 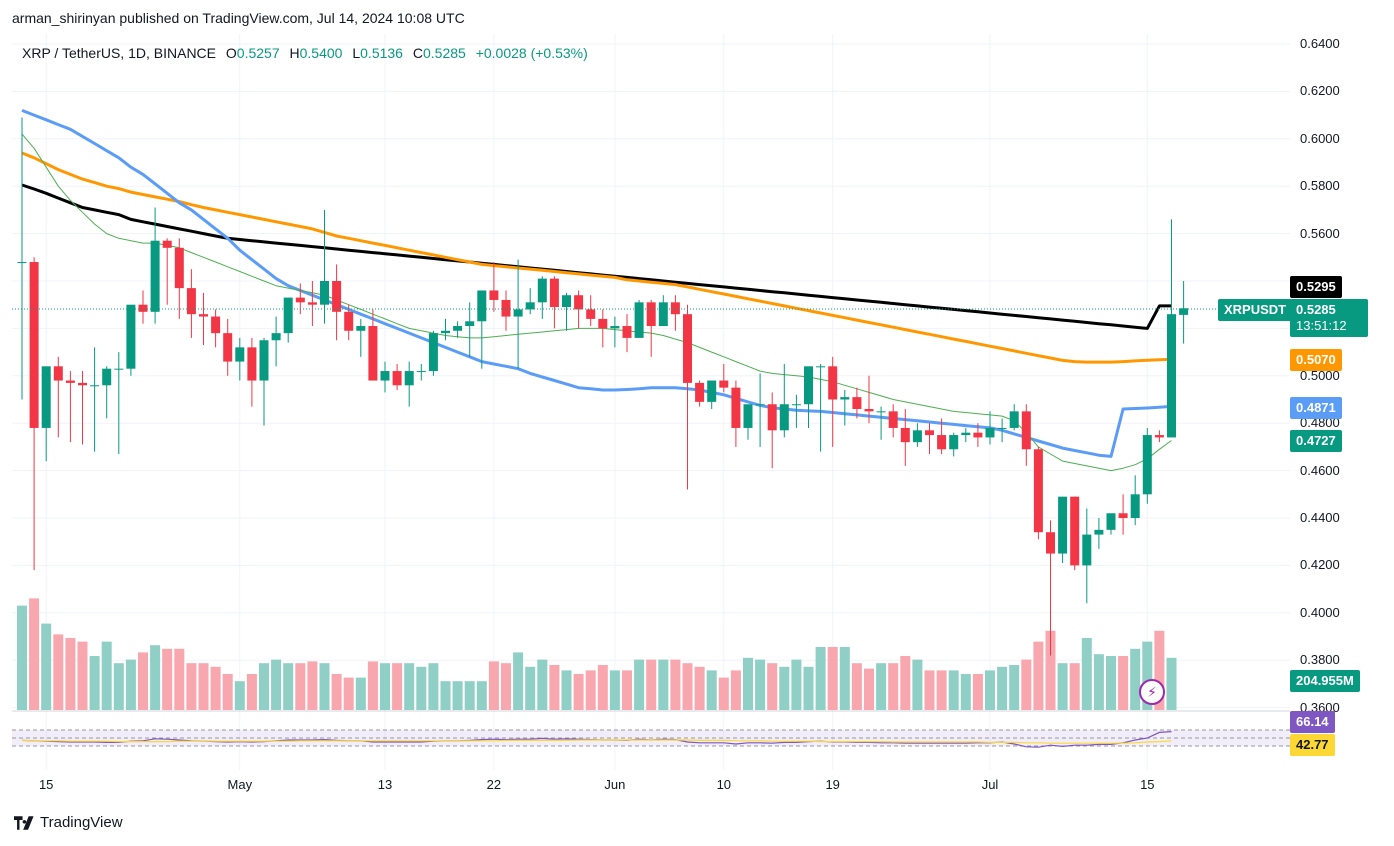 What do you see at coordinates (381, 53) in the screenshot?
I see `low-value: 0.5136` at bounding box center [381, 53].